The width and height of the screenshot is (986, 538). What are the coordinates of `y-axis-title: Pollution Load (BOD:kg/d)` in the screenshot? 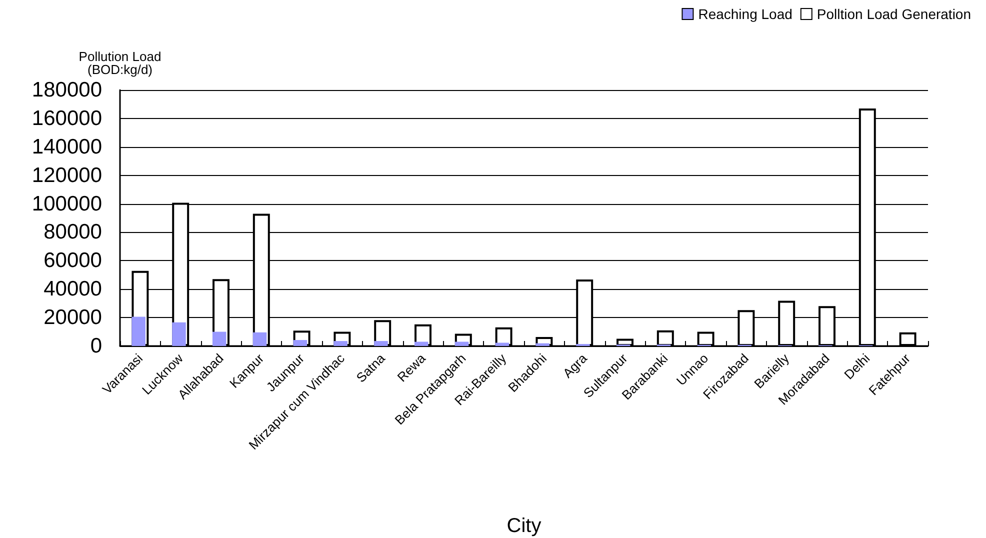 It's located at (120, 63).